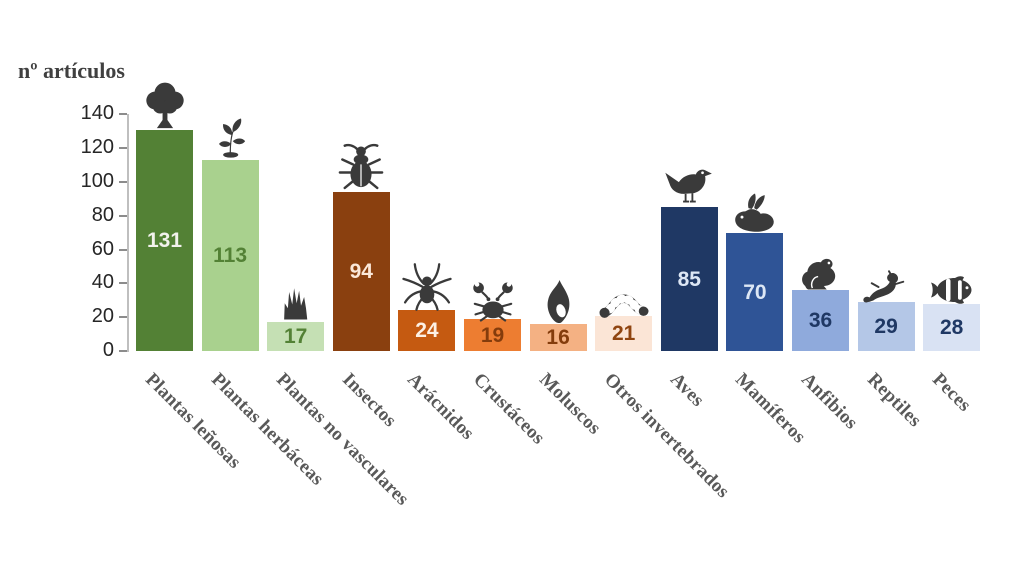 This screenshot has height=576, width=1024. What do you see at coordinates (102, 248) in the screenshot?
I see `y-tick-label: 60` at bounding box center [102, 248].